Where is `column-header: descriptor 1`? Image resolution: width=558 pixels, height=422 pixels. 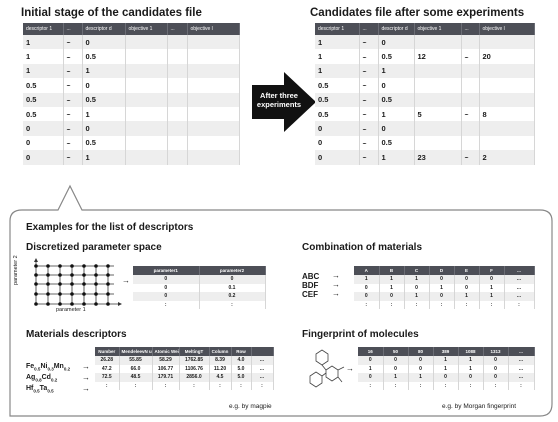
column-header: descriptor 1 is located at coordinates (43, 29).